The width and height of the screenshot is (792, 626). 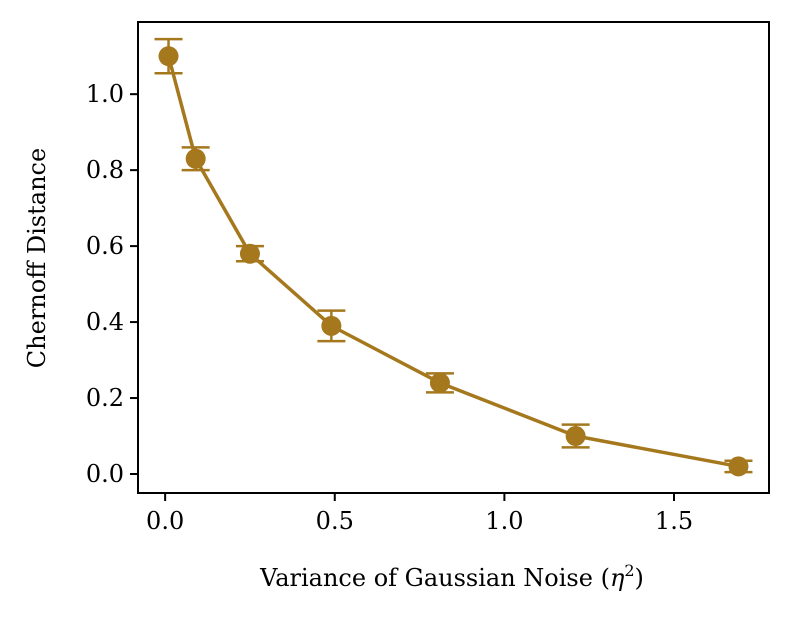 What do you see at coordinates (37, 258) in the screenshot?
I see `y-axis-label: Chernoff Distance` at bounding box center [37, 258].